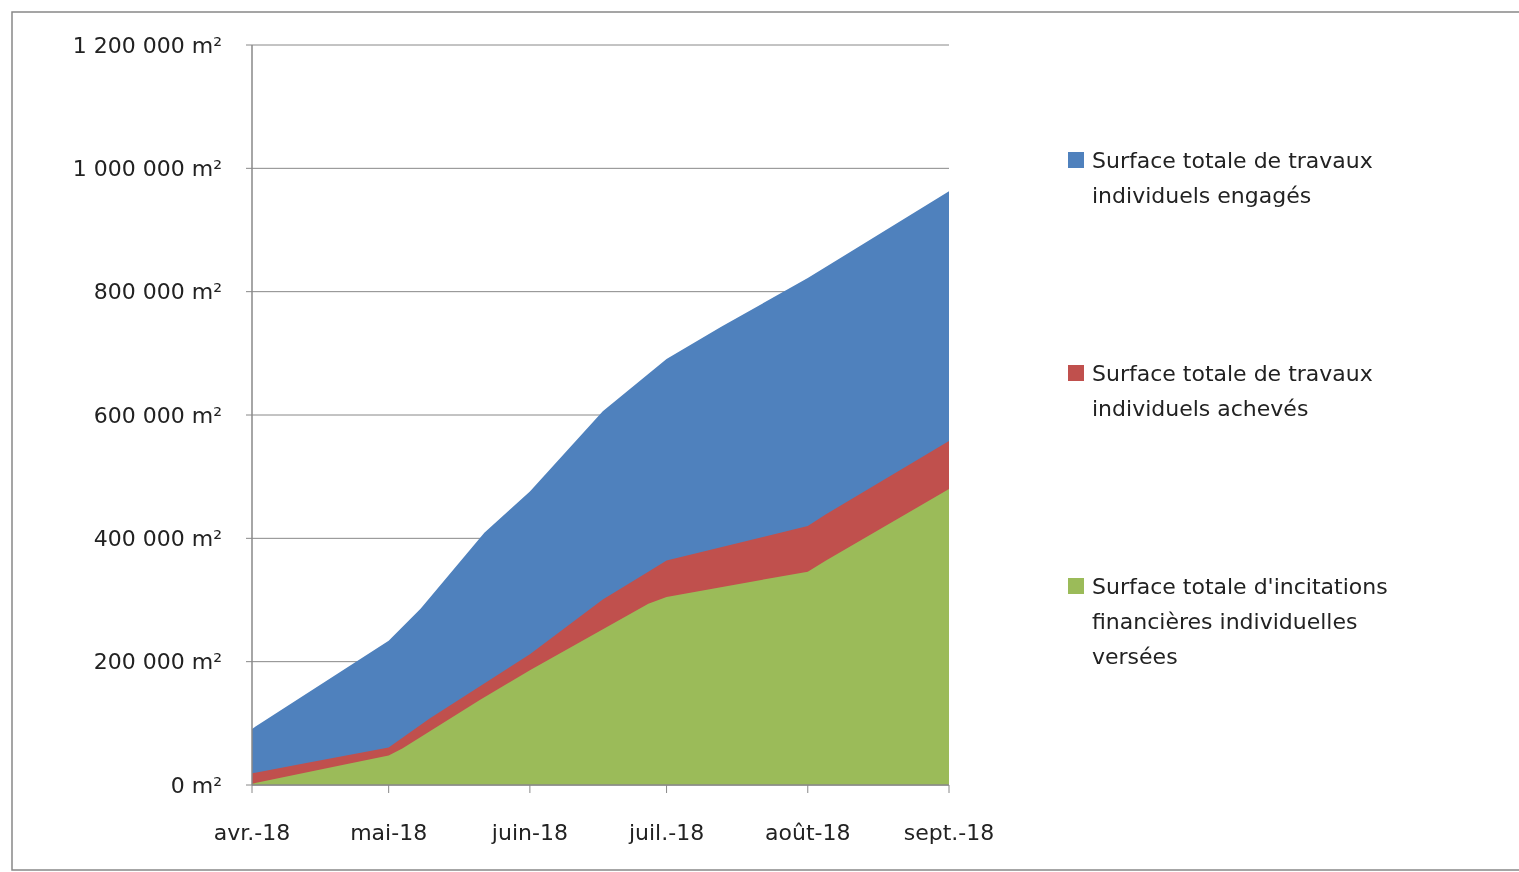 This screenshot has height=872, width=1519. Describe the element at coordinates (666, 832) in the screenshot. I see `x-tick-label: juil.-18` at that location.